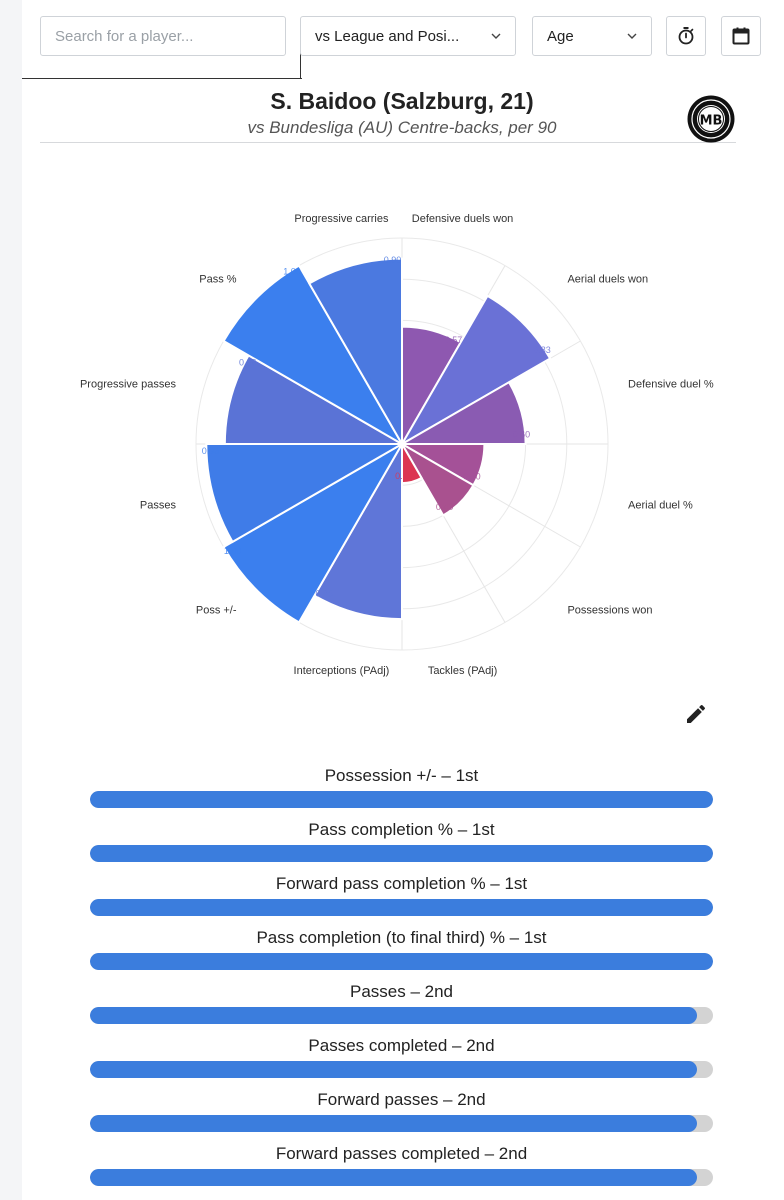 This screenshot has width=784, height=1200. I want to click on radar-value-label: 0.95, so click(211, 451).